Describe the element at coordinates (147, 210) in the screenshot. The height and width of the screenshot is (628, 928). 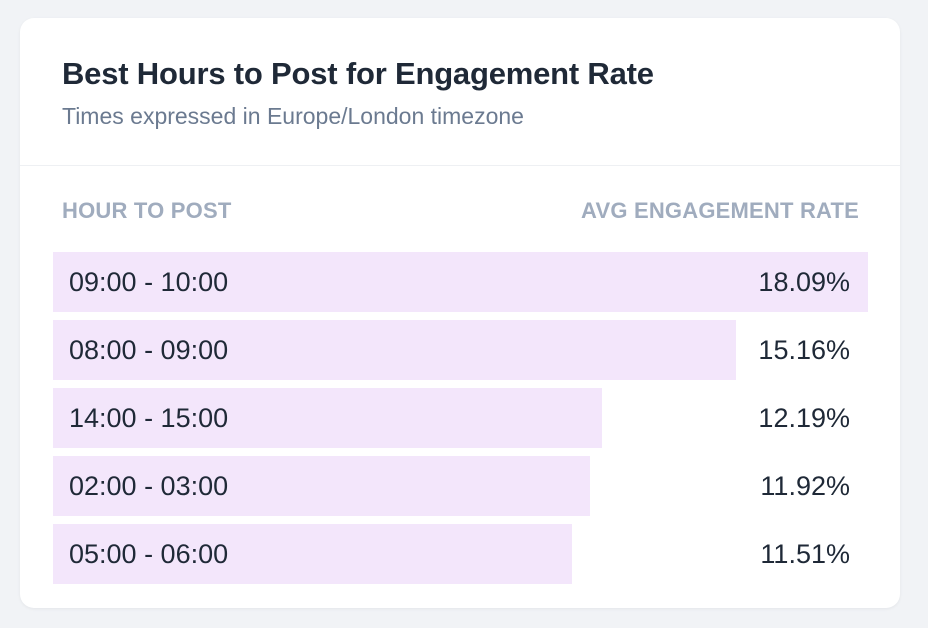
I see `column-header-hour: HOUR TO POST` at that location.